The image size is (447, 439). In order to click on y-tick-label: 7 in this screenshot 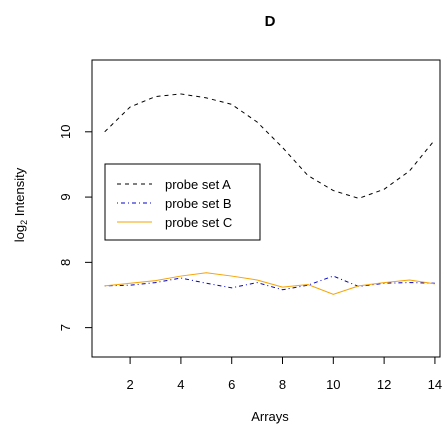, I will do `click(65, 327)`.